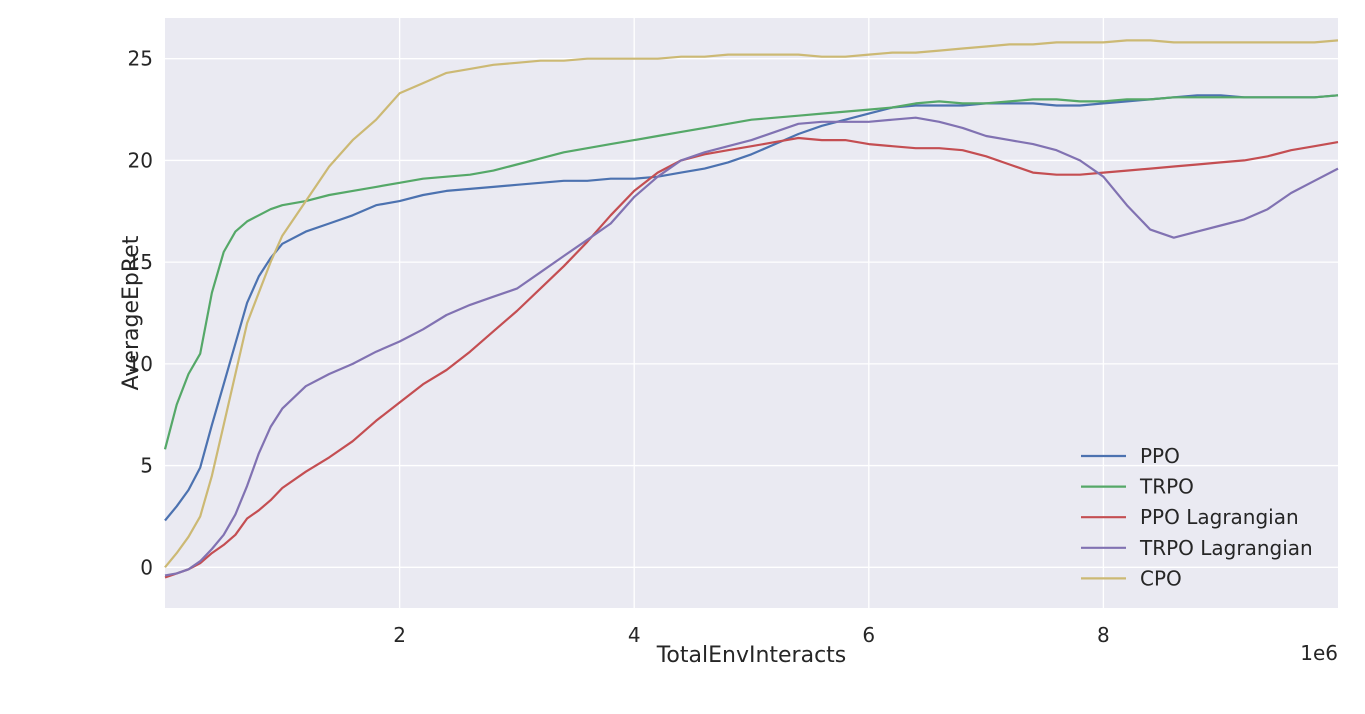 This screenshot has width=1365, height=714. I want to click on legend-label: TRPO, so click(1166, 487).